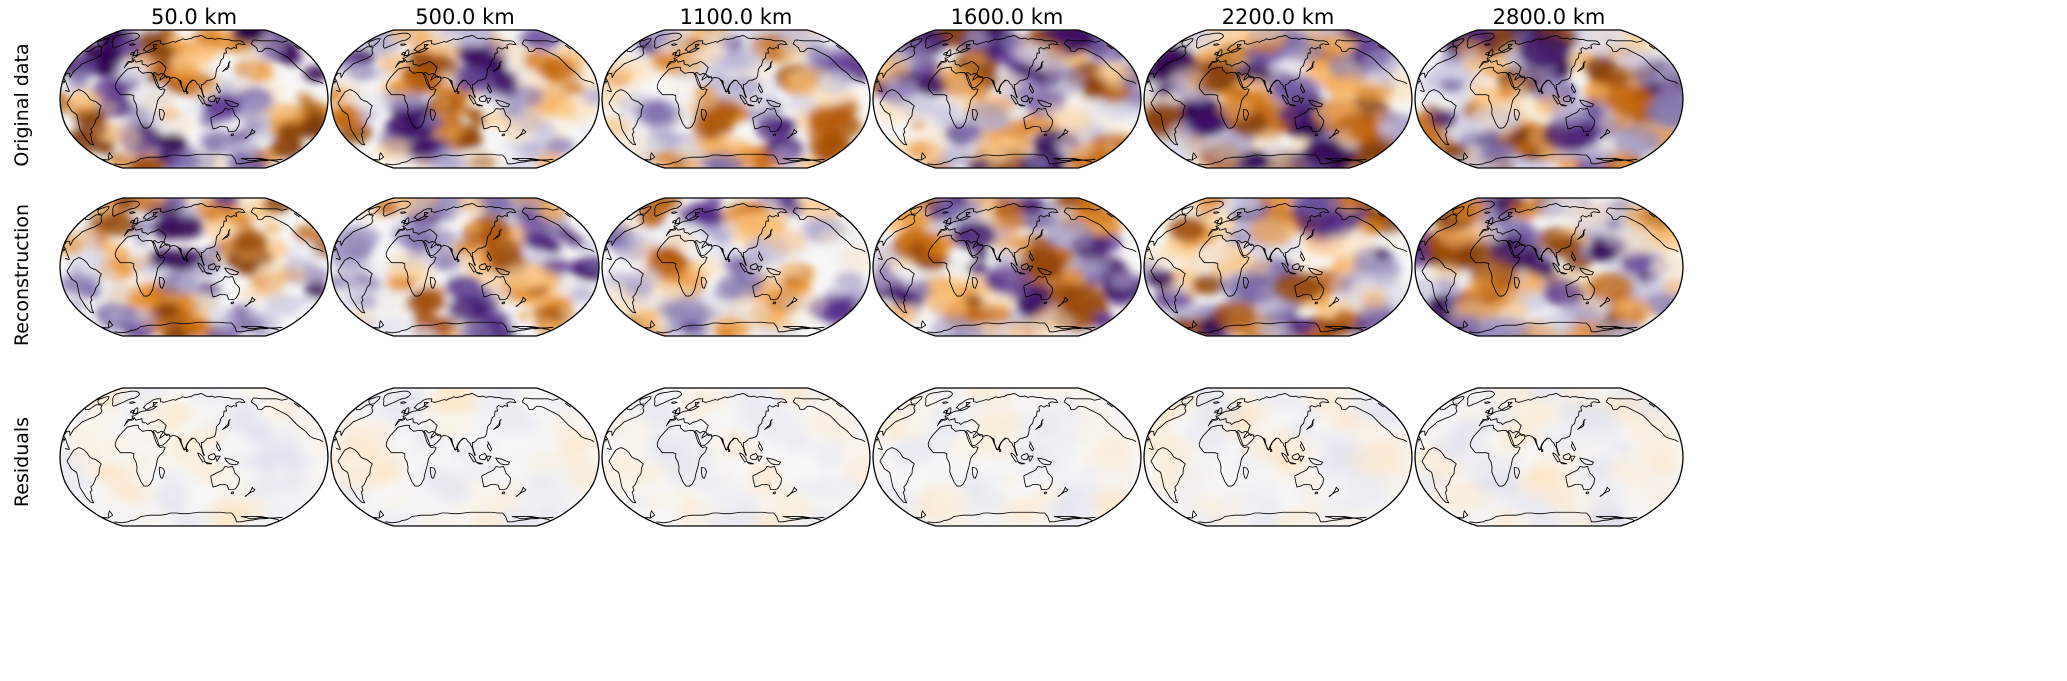  I want to click on column-header-3: 1100.0 km, so click(736, 17).